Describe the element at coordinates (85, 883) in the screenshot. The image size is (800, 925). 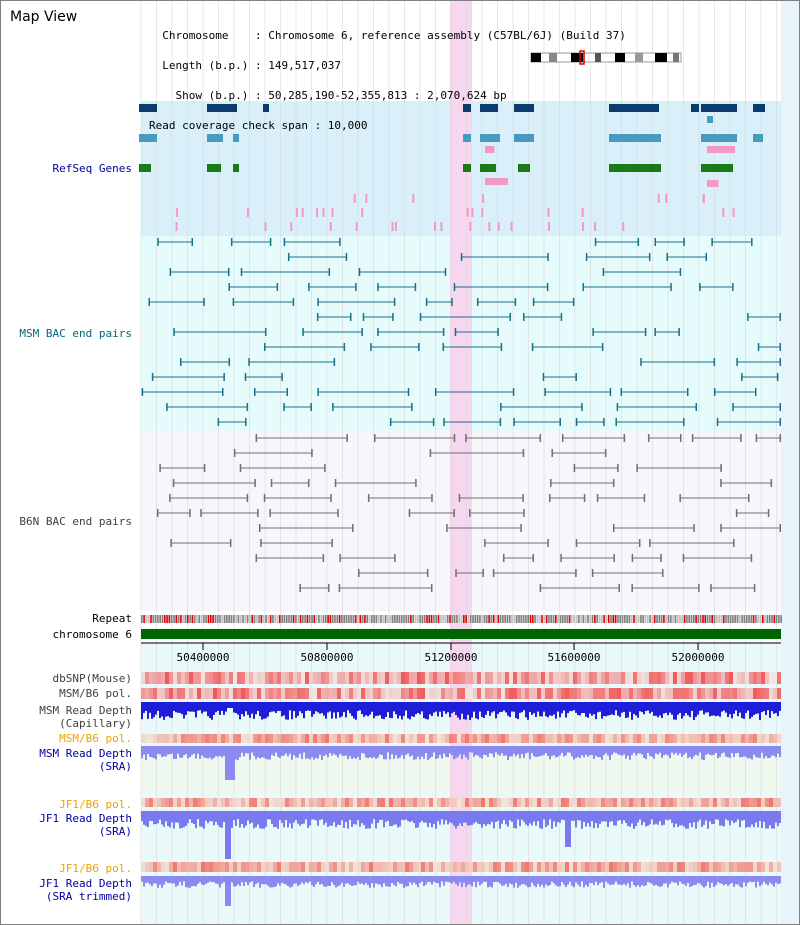
I see `track-label-jf1-depth-trimmed: JF1 Read Depth` at that location.